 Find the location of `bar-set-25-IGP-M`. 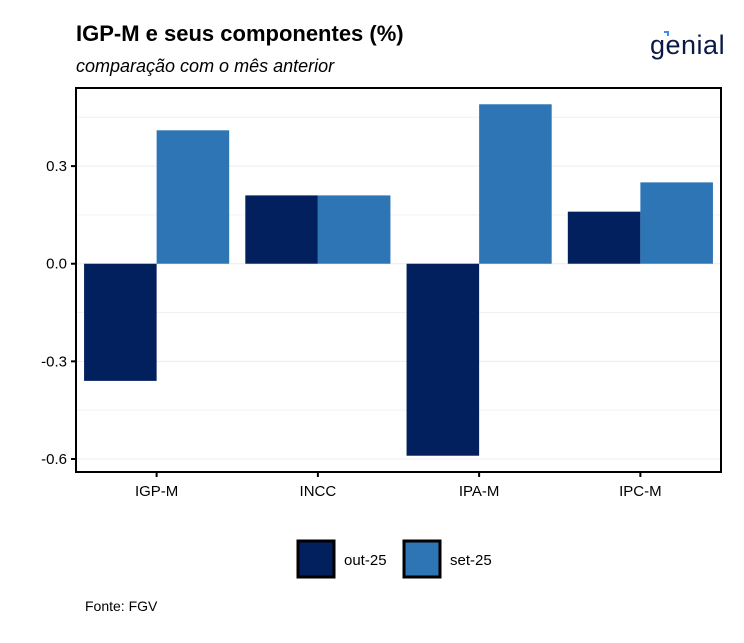

bar-set-25-IGP-M is located at coordinates (193, 197).